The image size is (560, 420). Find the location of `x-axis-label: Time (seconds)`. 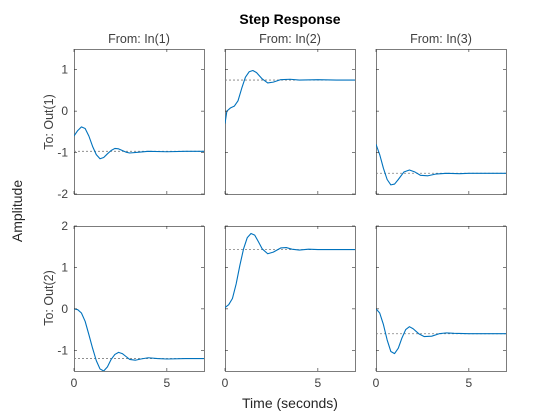

x-axis-label: Time (seconds) is located at coordinates (290, 403).